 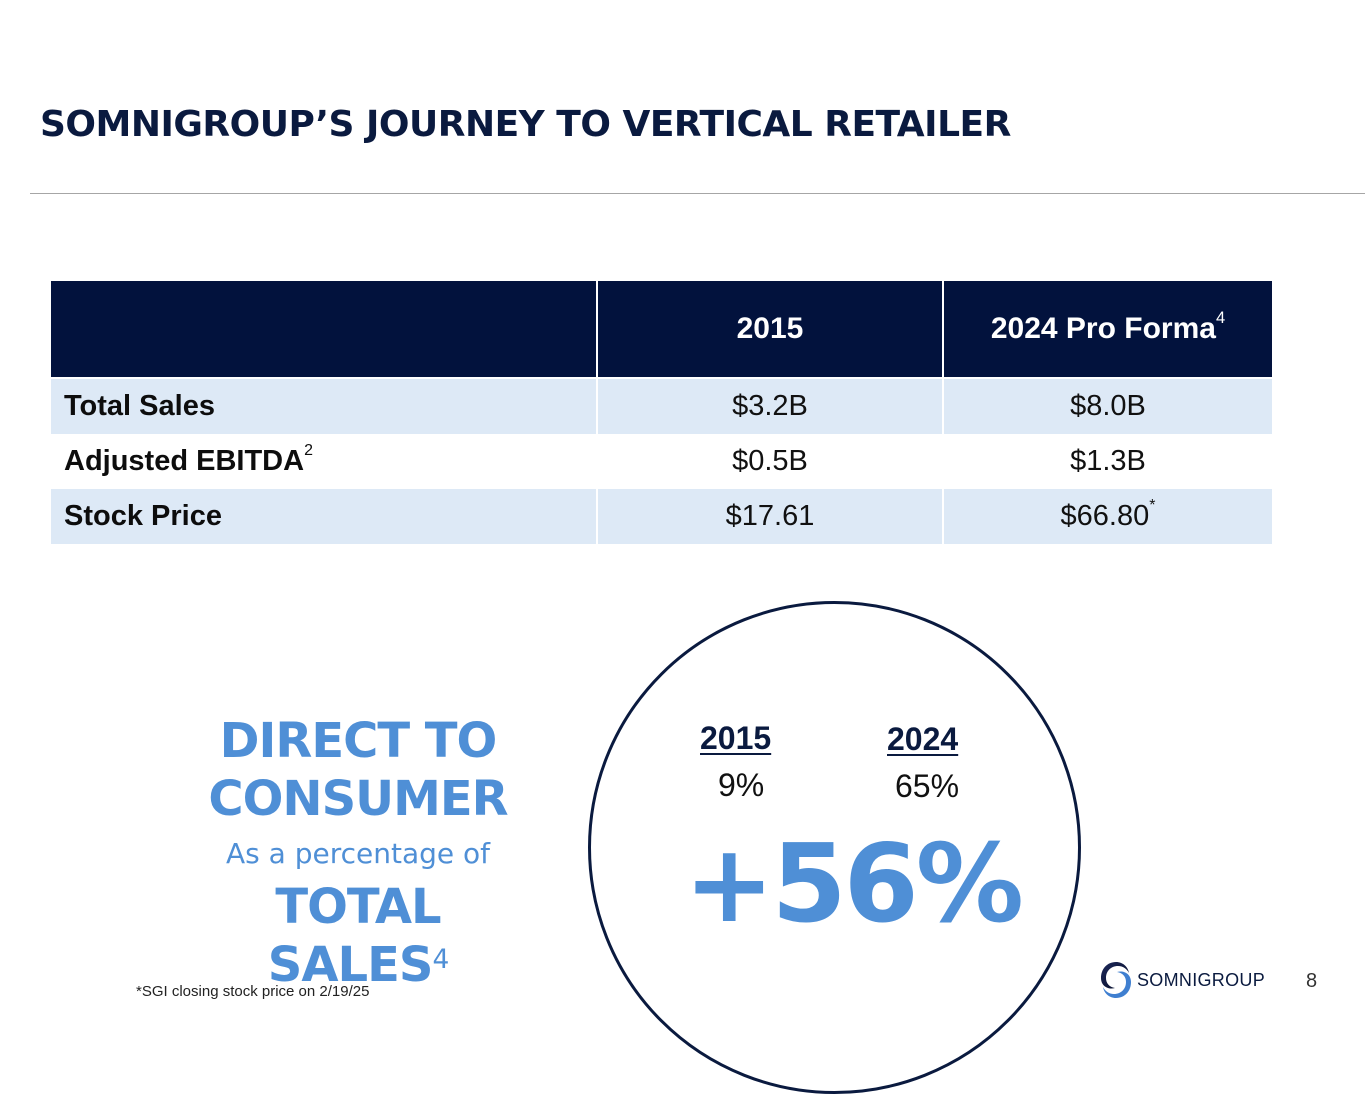 I want to click on value-2024: $66.80*, so click(x=1107, y=516).